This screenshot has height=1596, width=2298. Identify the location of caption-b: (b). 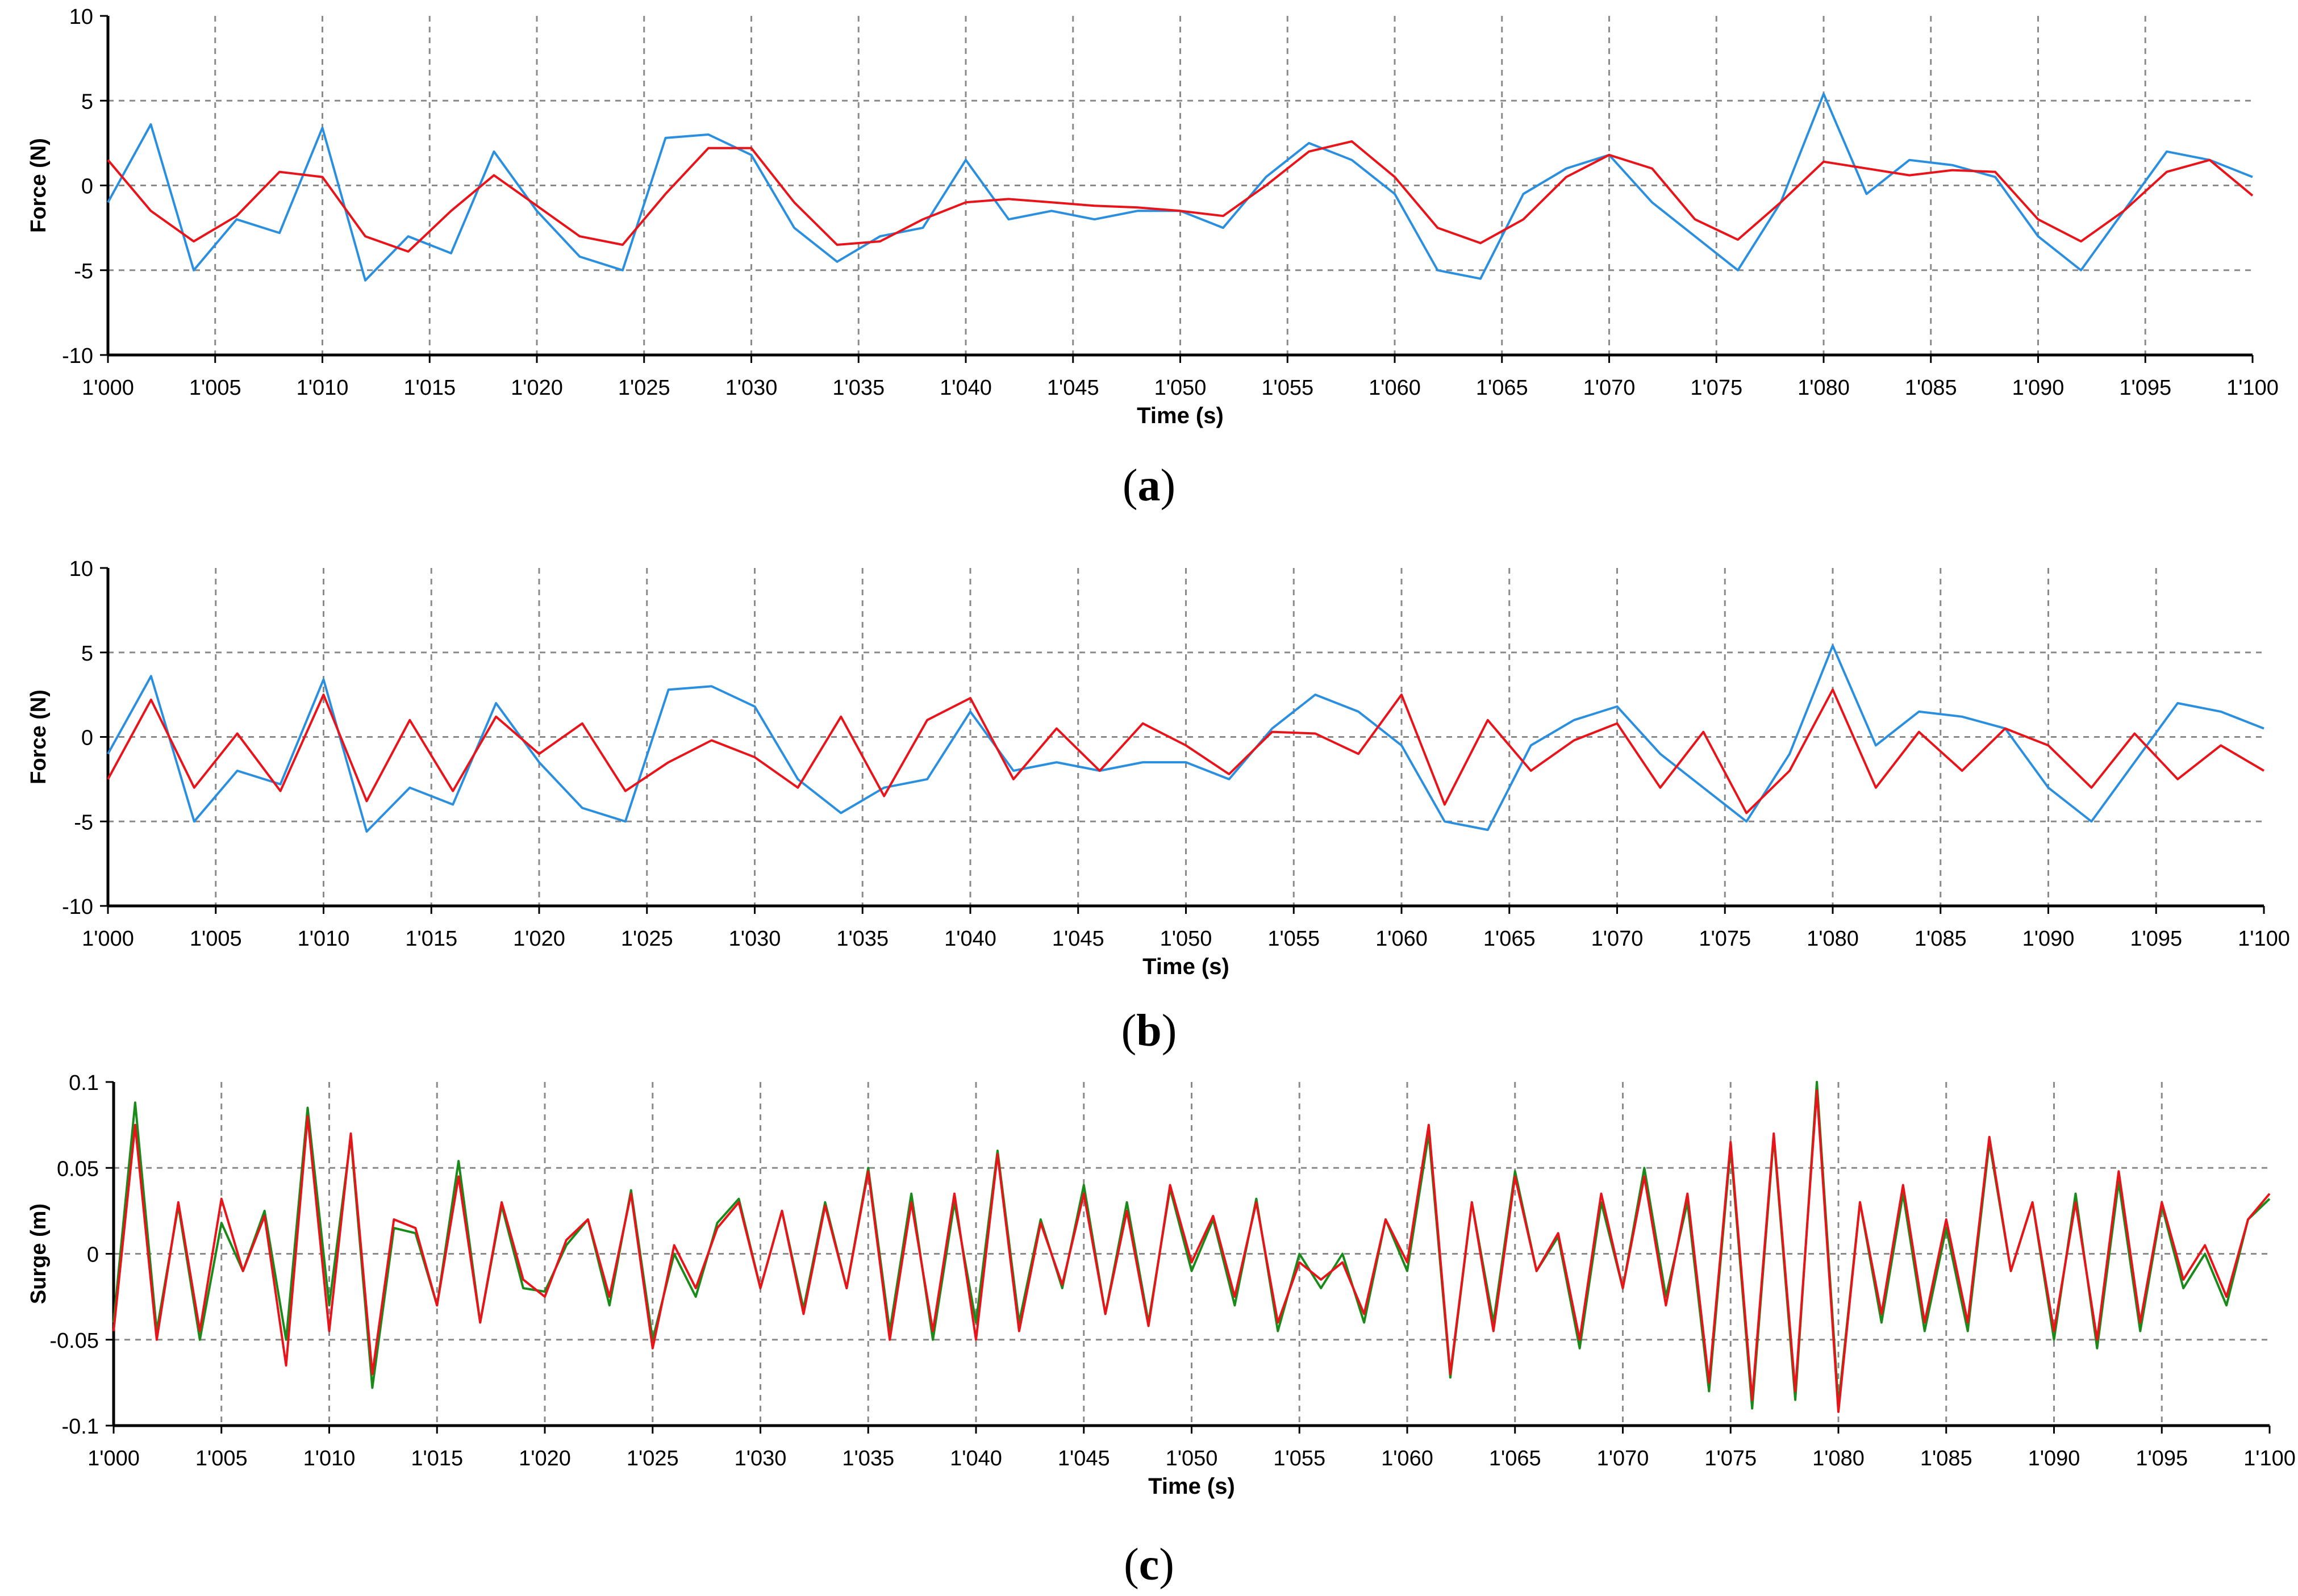
(1149, 1031).